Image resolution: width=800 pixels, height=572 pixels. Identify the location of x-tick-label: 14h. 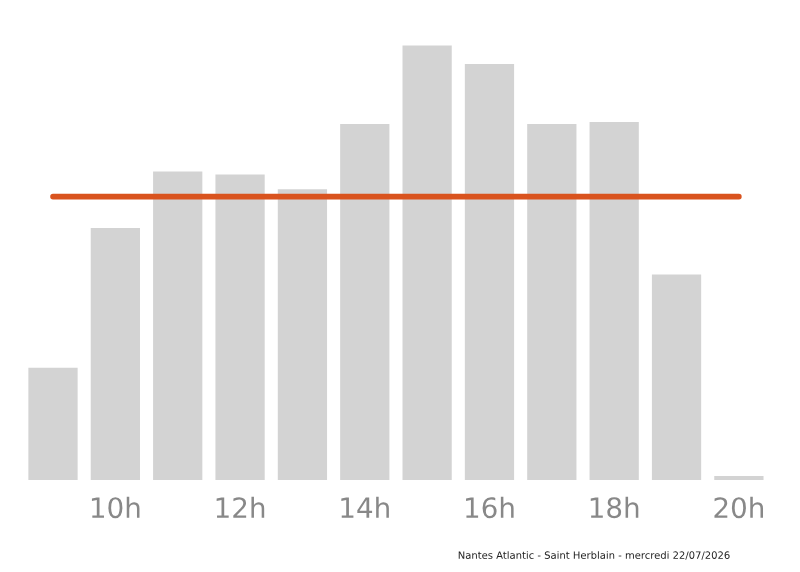
(365, 507).